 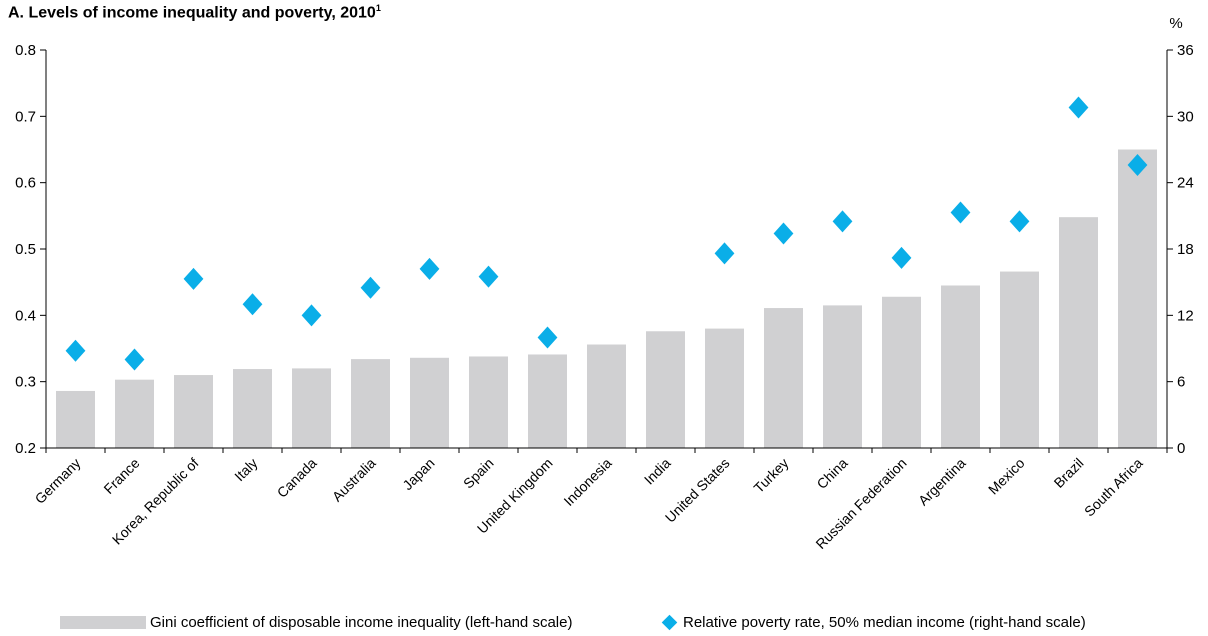 What do you see at coordinates (1185, 315) in the screenshot?
I see `right-tick-label: 12` at bounding box center [1185, 315].